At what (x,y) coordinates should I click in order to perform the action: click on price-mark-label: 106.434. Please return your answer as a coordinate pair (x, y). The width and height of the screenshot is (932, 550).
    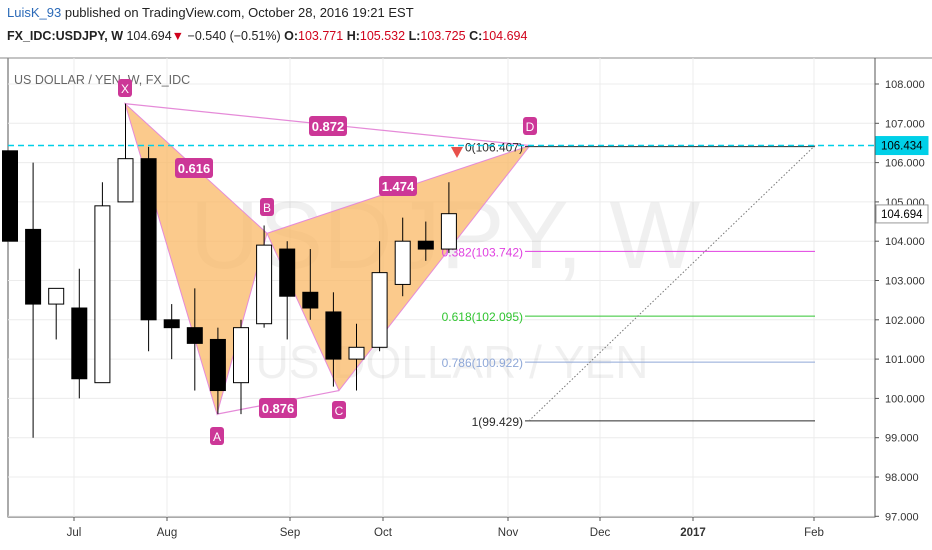
    Looking at the image, I should click on (902, 147).